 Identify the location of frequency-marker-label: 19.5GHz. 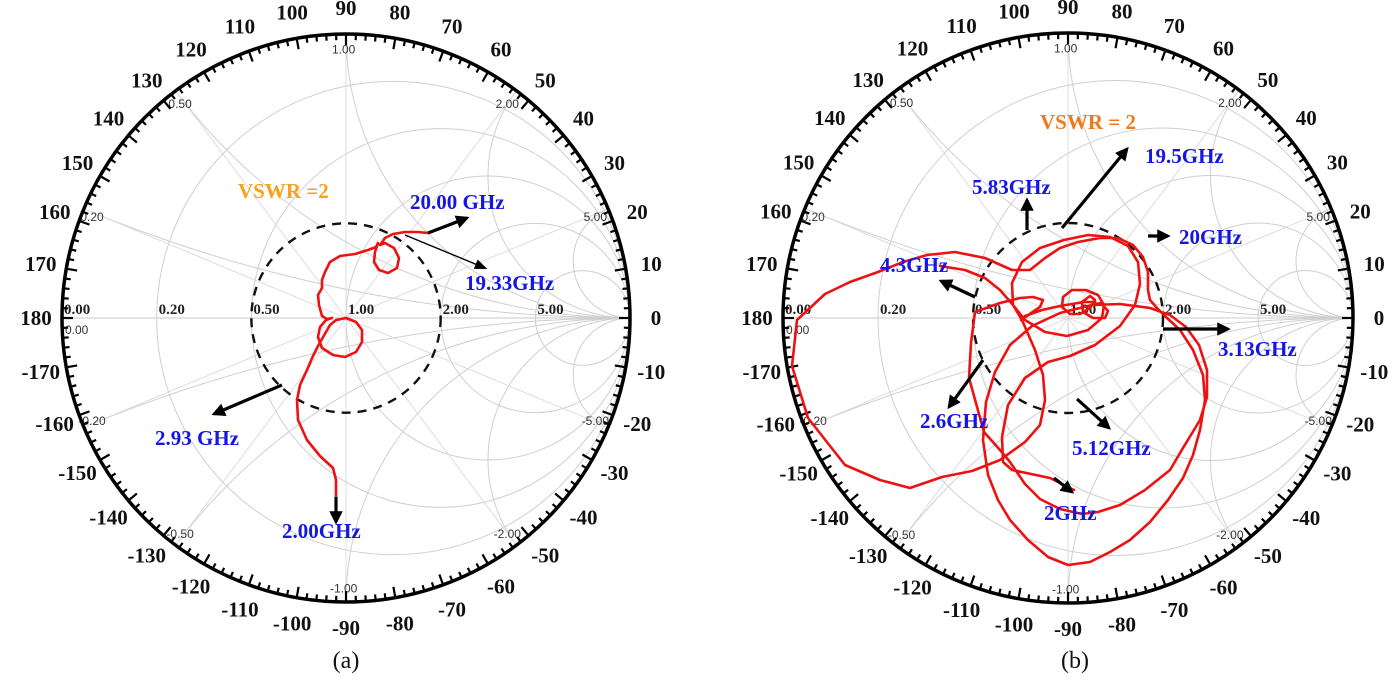
(1184, 156).